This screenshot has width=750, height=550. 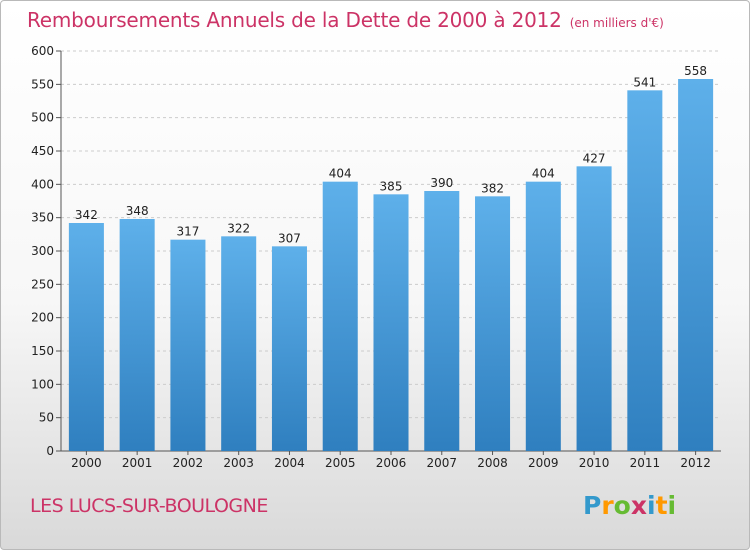 What do you see at coordinates (238, 463) in the screenshot?
I see `x-tick-label: 2003` at bounding box center [238, 463].